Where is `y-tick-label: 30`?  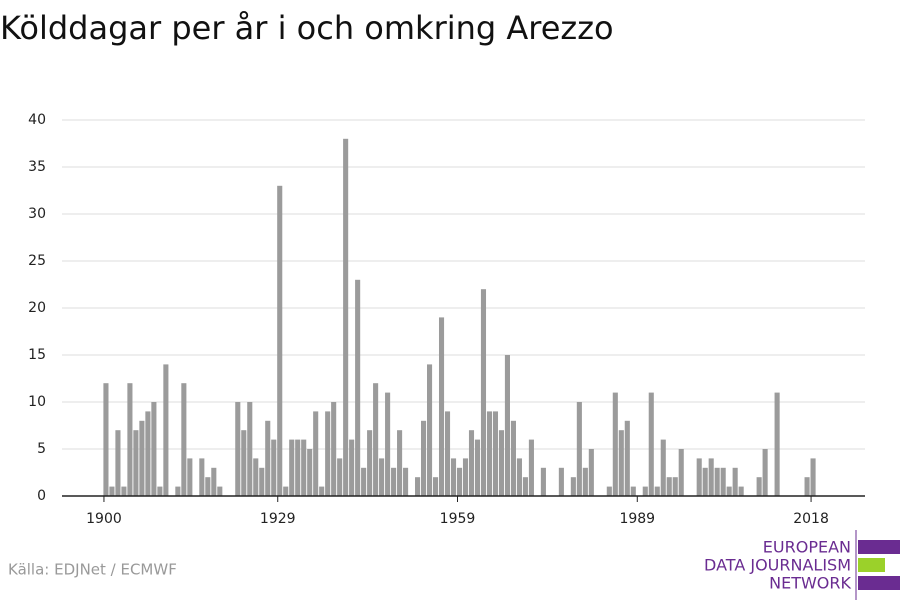 y-tick-label: 30 is located at coordinates (37, 214).